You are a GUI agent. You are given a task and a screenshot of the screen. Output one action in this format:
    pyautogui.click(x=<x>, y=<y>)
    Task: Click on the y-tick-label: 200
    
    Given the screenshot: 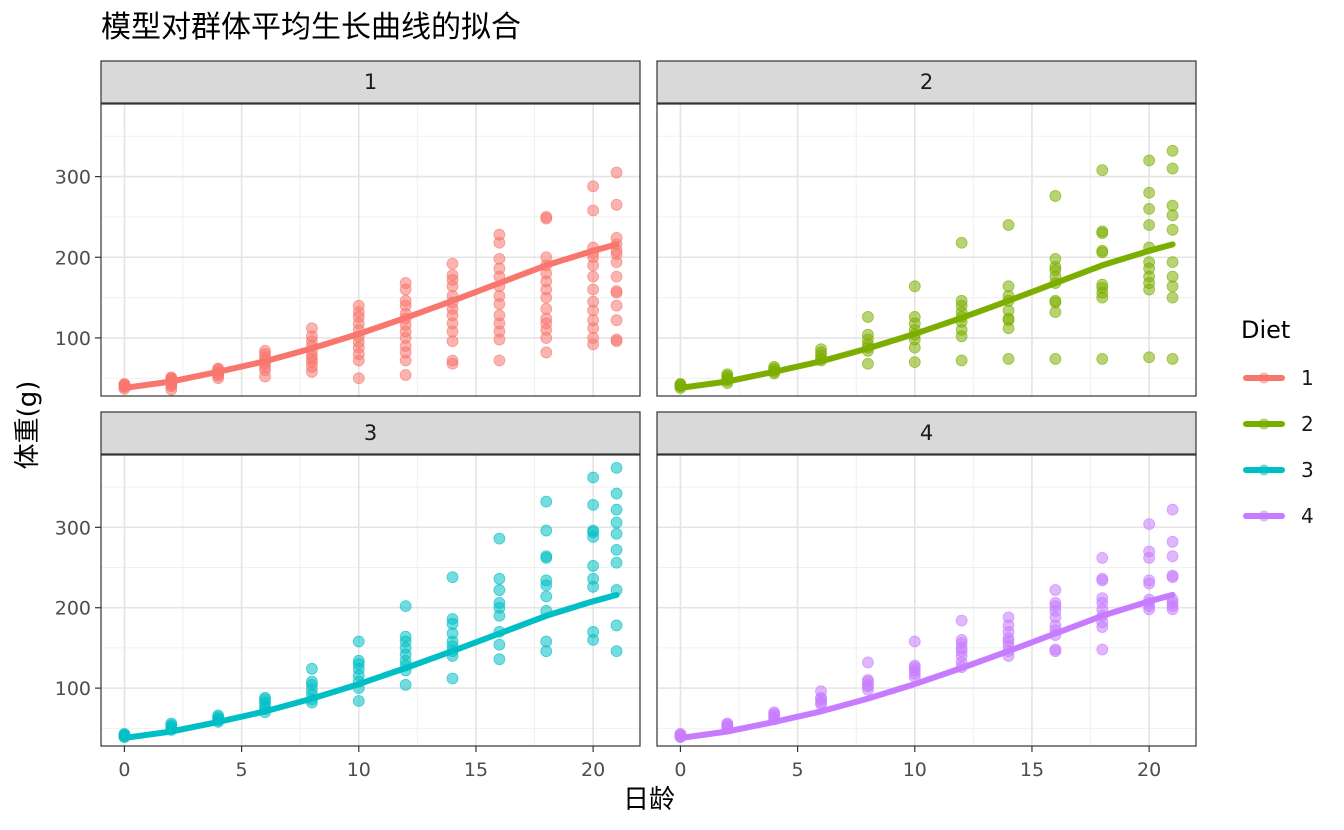 What is the action you would take?
    pyautogui.click(x=73, y=258)
    